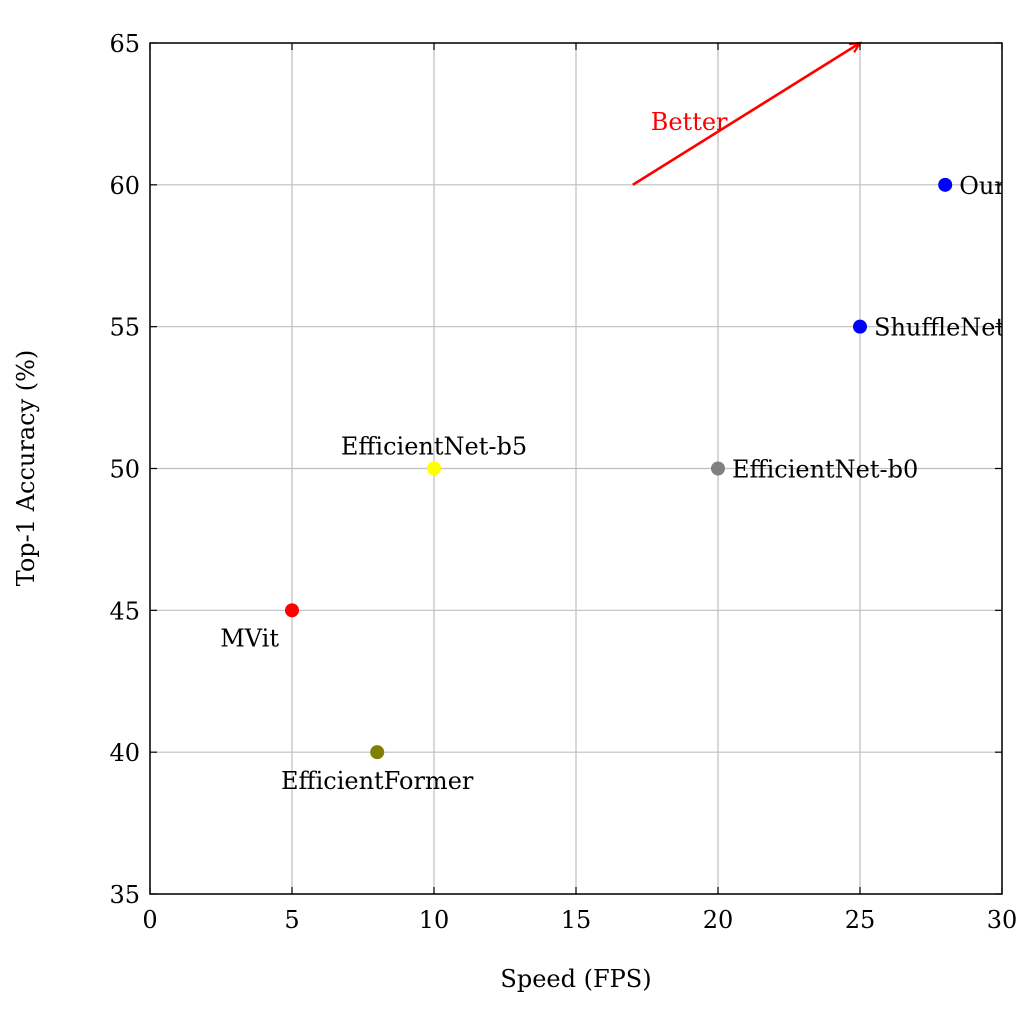 This screenshot has width=1024, height=1024. What do you see at coordinates (434, 447) in the screenshot?
I see `point-label-efficientnet-b5: EfficientNet-b5` at bounding box center [434, 447].